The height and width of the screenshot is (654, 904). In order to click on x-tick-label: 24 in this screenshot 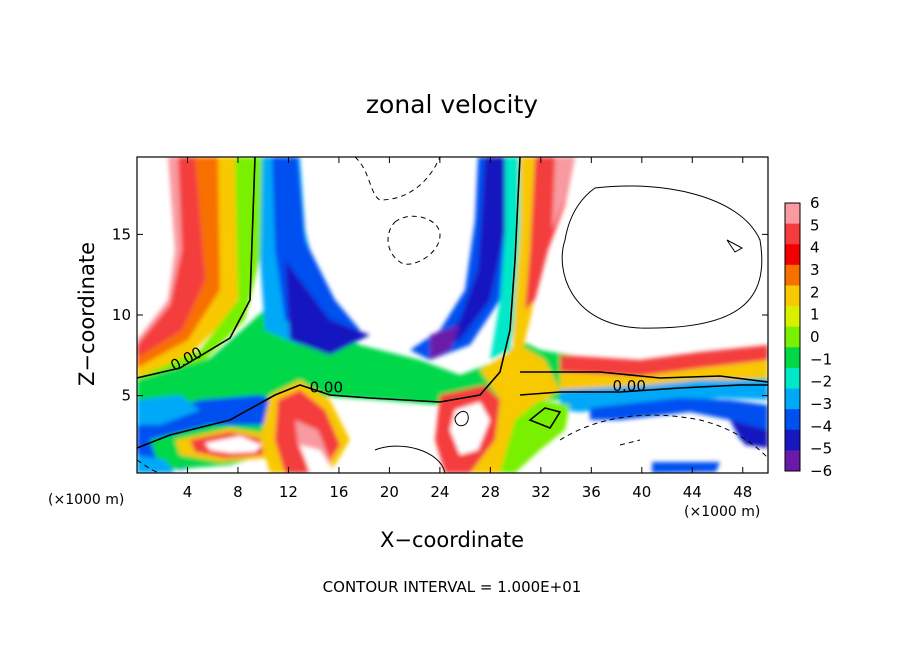, I will do `click(439, 492)`.